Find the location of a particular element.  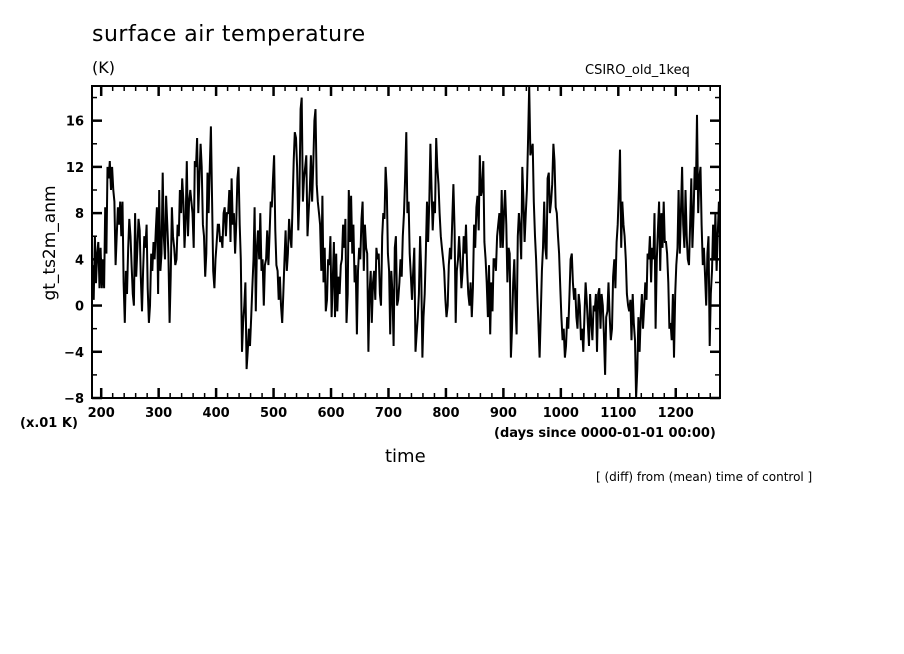

y-tick-label: 4 is located at coordinates (79, 260).